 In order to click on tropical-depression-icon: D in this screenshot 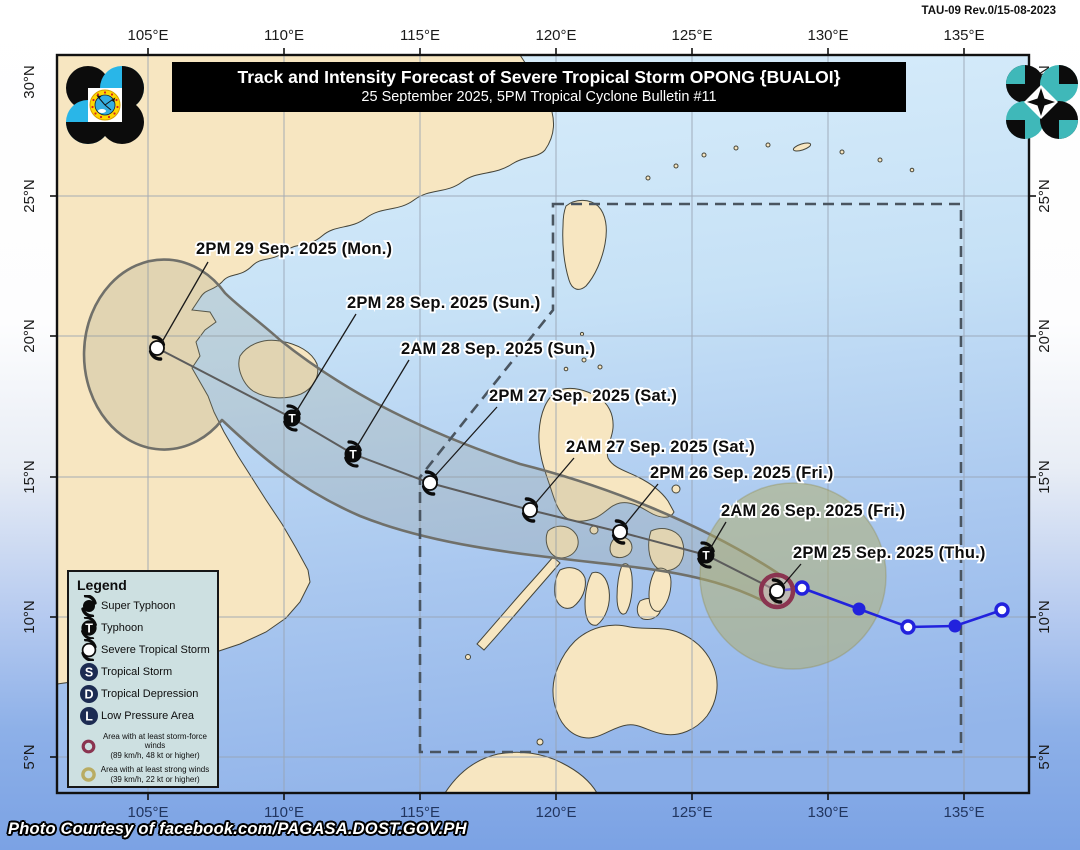, I will do `click(89, 694)`.